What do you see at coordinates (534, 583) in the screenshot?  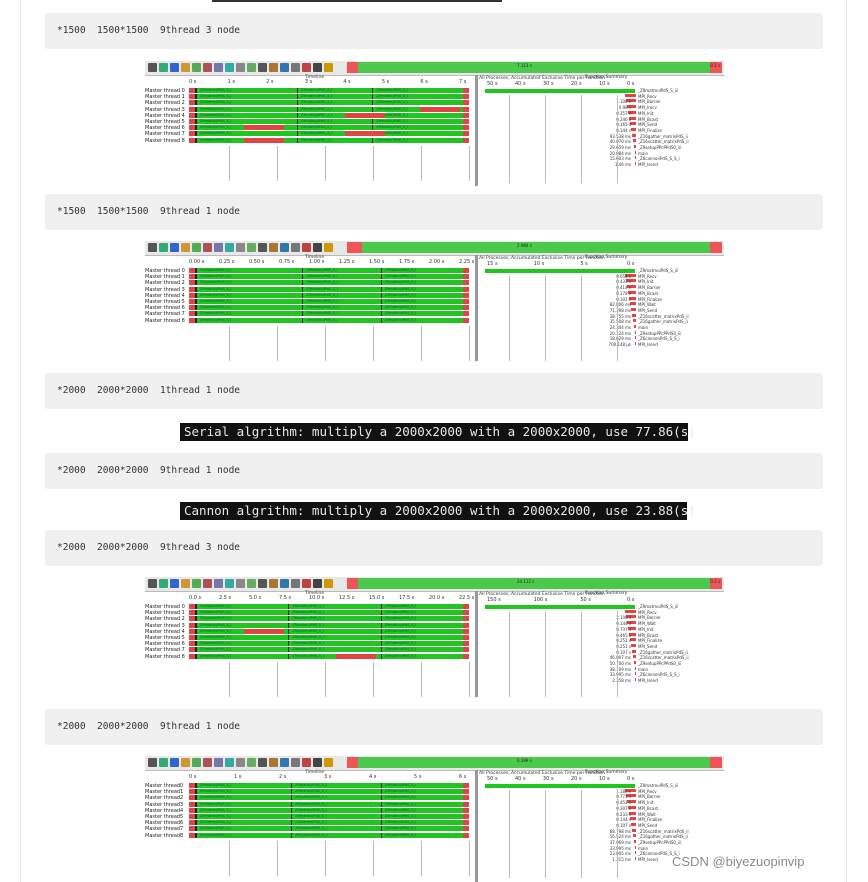 I see `timeline-overview-bar: 24.112 s 0.1 s` at bounding box center [534, 583].